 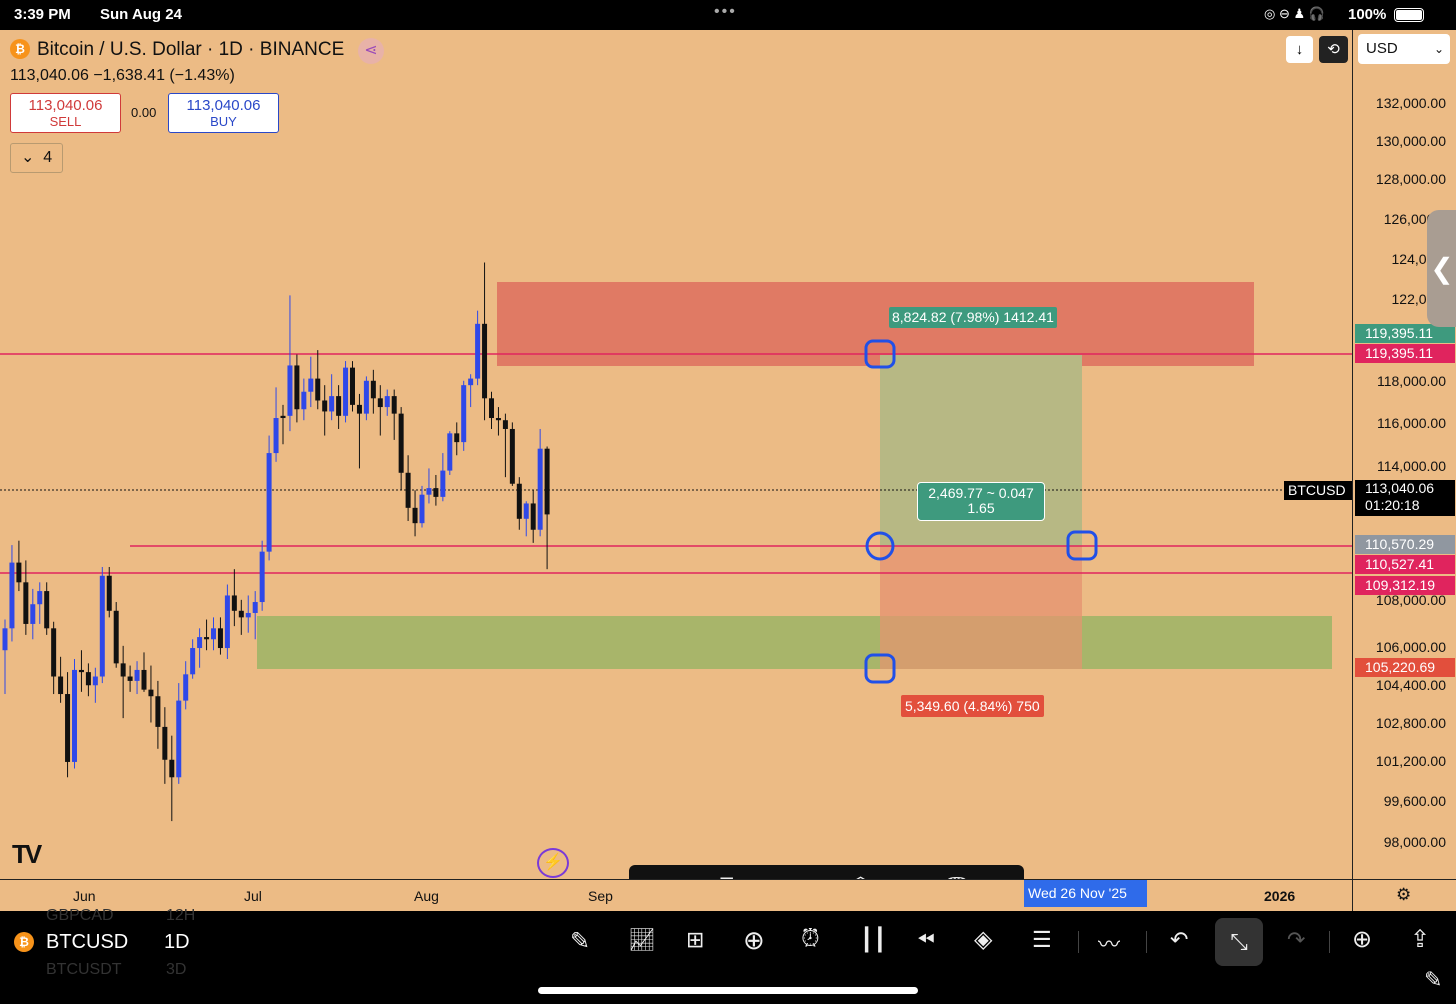 I want to click on price-tick: 132,000.00, so click(x=1410, y=103).